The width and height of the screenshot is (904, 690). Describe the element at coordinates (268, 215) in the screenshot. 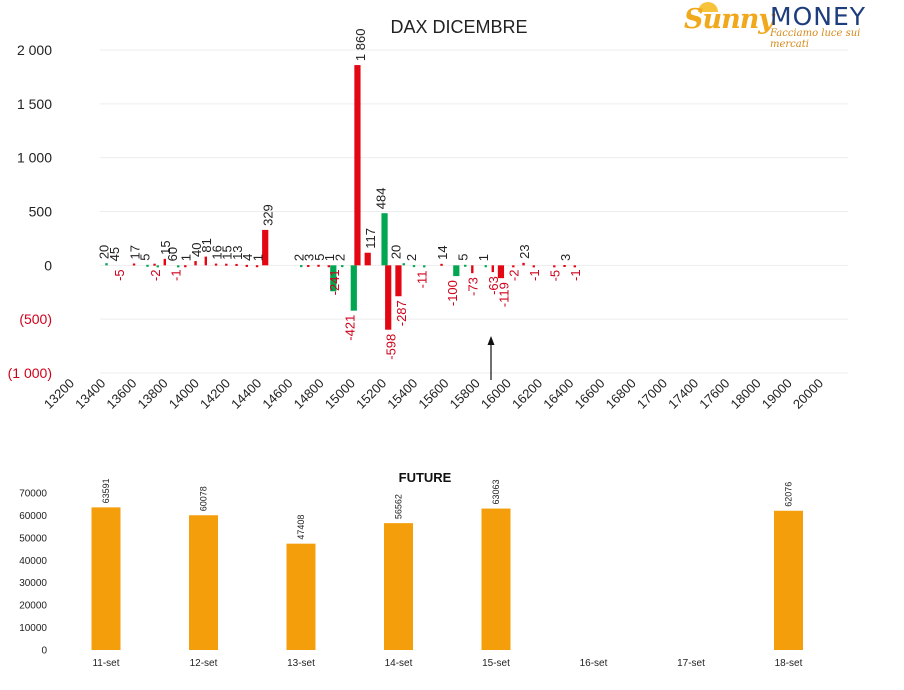

I see `dax-data-label: 329` at that location.